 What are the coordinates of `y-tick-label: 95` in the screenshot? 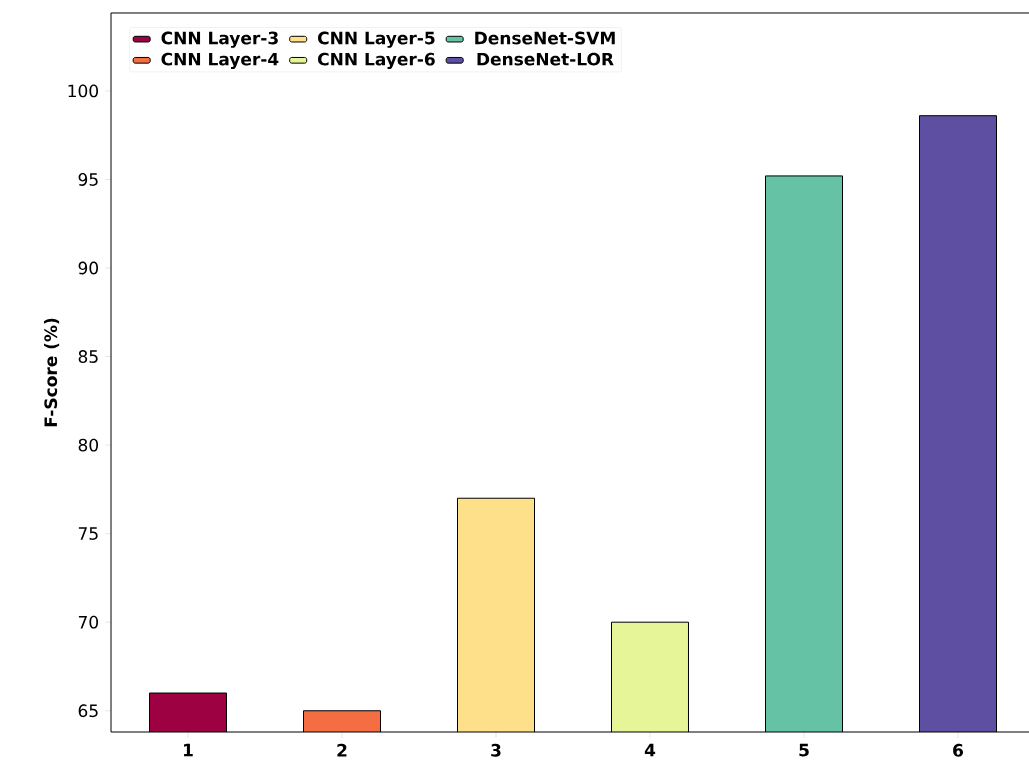 It's located at (88, 179).